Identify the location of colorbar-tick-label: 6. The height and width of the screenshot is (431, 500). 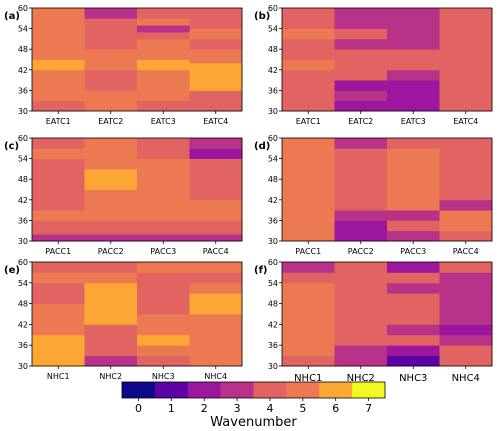
(335, 408).